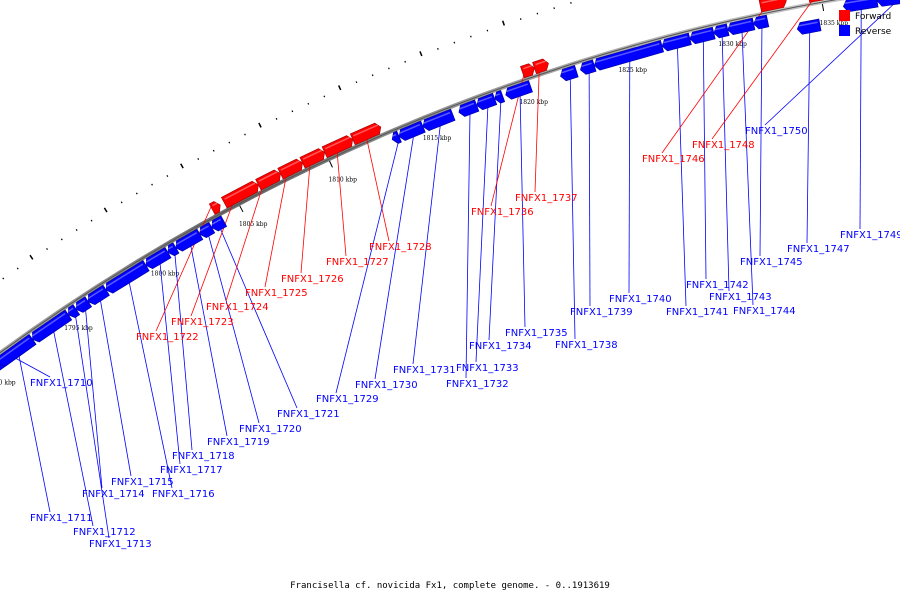  What do you see at coordinates (487, 368) in the screenshot?
I see `gene-label-fnfx1-1733: FNFX1_1733` at bounding box center [487, 368].